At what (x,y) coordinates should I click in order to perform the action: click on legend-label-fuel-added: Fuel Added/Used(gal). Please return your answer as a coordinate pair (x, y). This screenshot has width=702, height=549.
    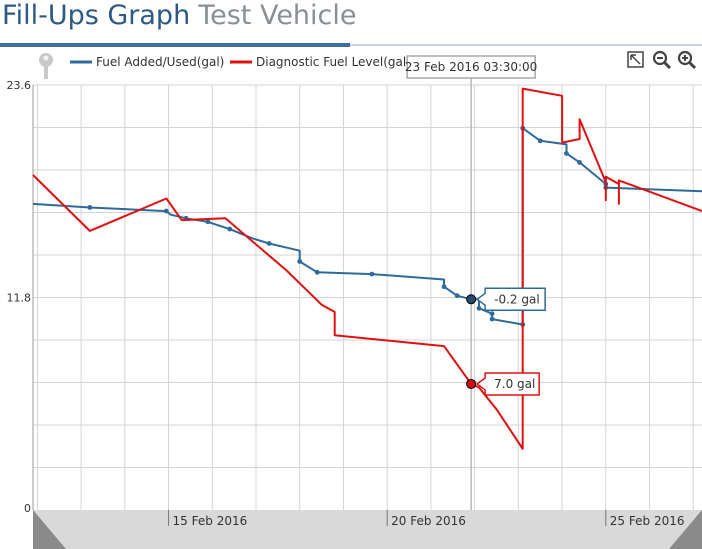
    Looking at the image, I should click on (160, 62).